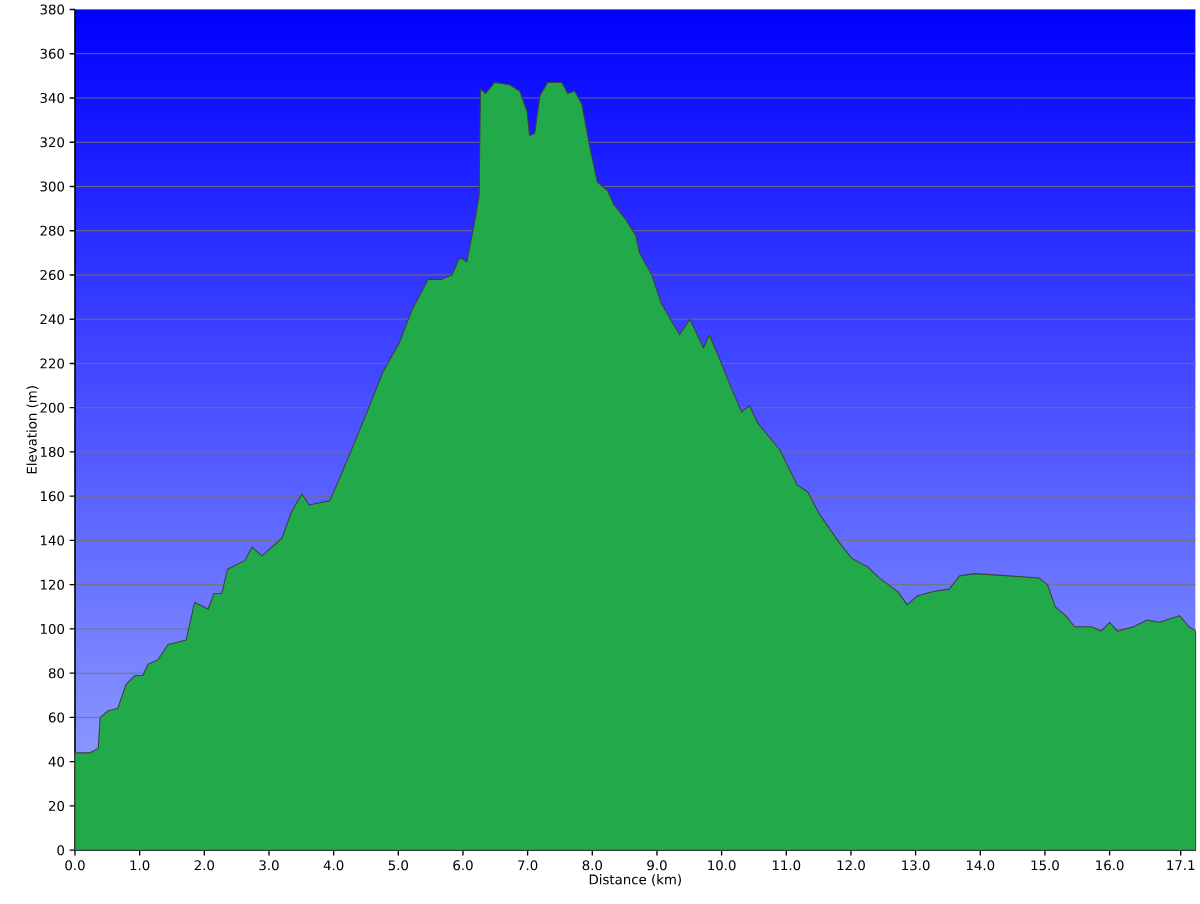  Describe the element at coordinates (722, 865) in the screenshot. I see `x-tick-label: 10.0` at that location.